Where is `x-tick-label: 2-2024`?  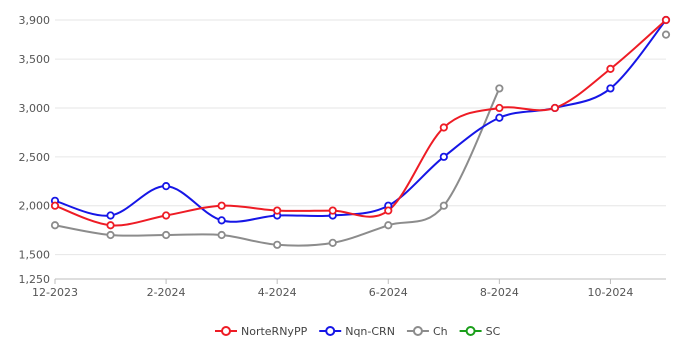
x-tick-label: 2-2024 is located at coordinates (166, 292).